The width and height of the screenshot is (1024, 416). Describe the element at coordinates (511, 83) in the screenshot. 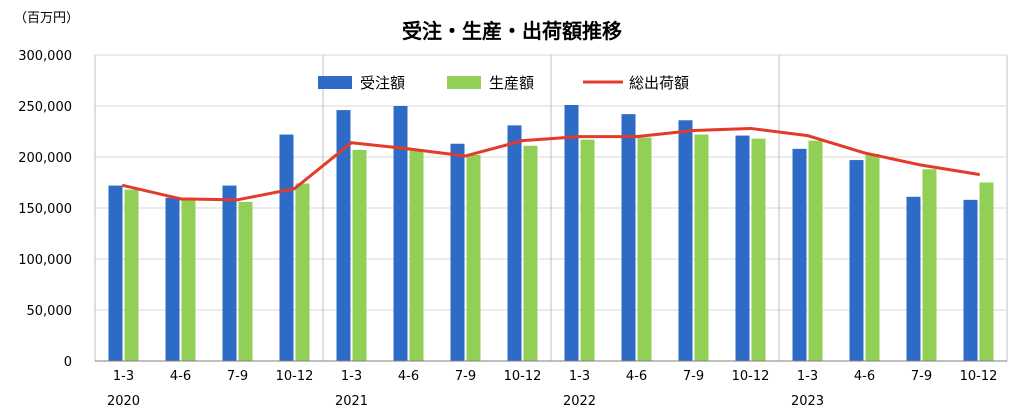

I see `legend-label: 生産額` at that location.